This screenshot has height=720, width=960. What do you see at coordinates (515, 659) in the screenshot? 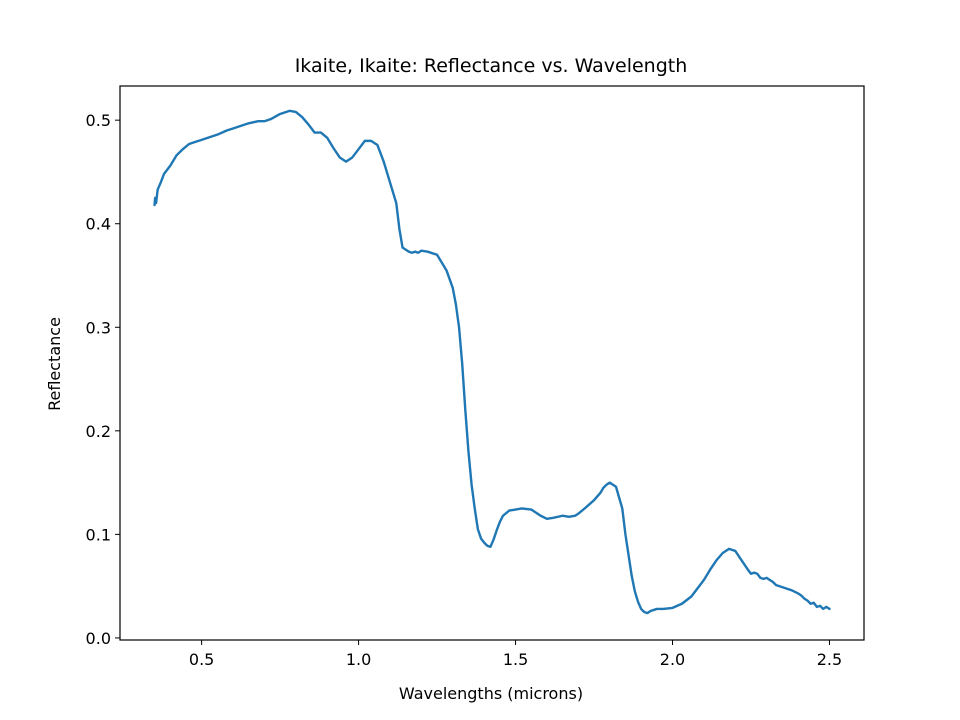
I see `x-tick-label: 1.5` at bounding box center [515, 659].